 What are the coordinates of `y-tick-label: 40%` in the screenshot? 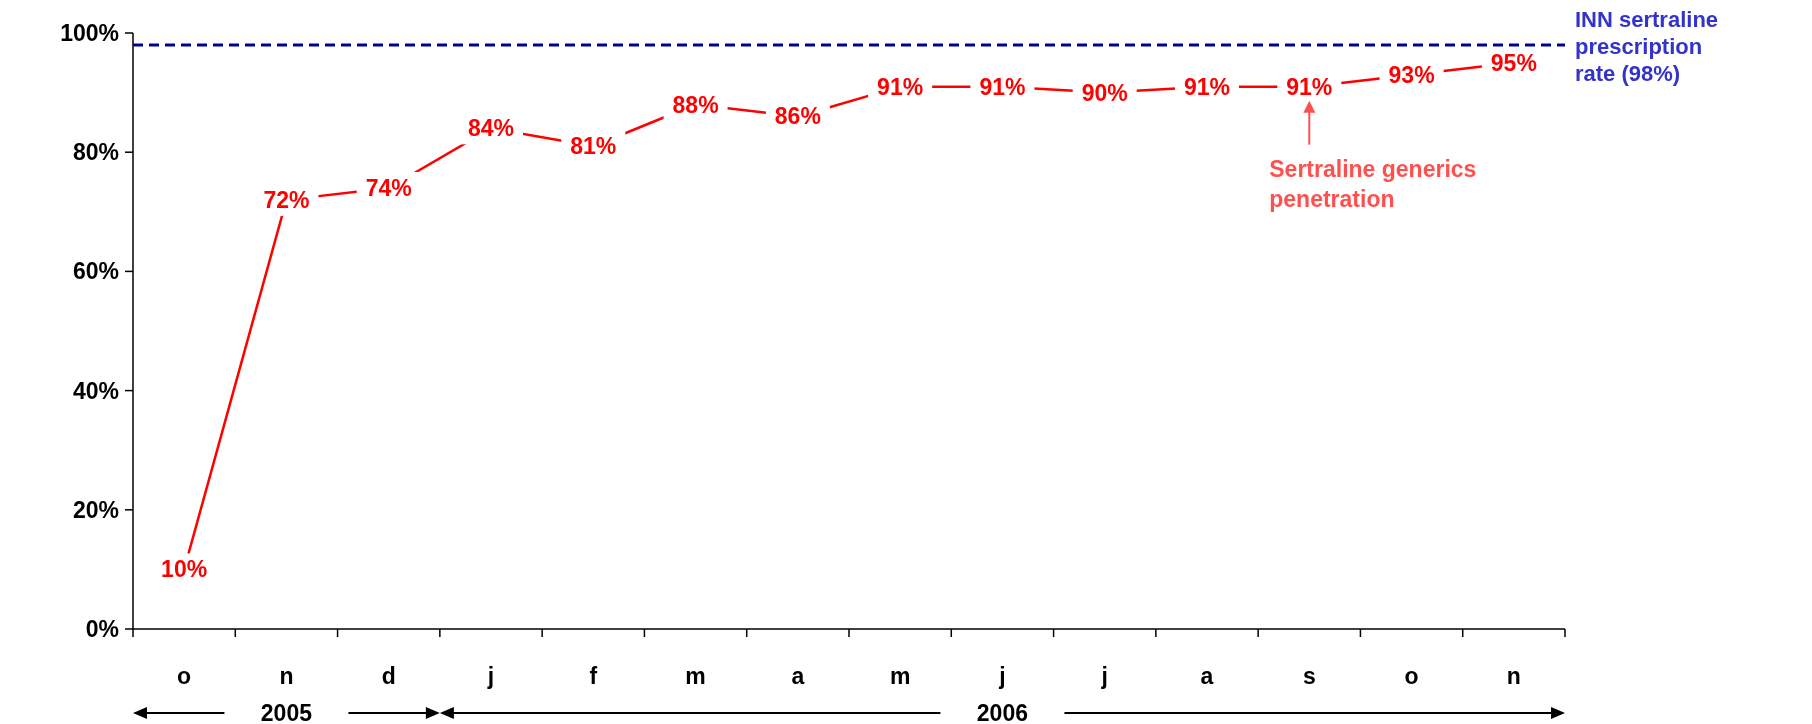 It's located at (95, 390).